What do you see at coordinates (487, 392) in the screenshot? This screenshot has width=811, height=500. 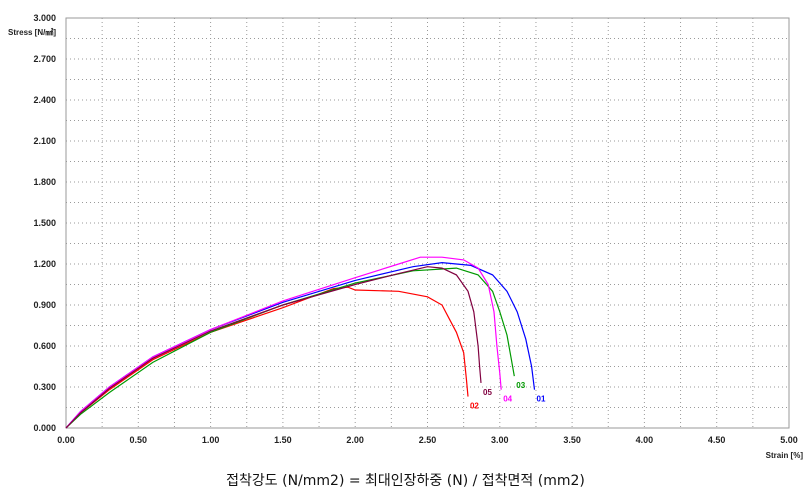 I see `series-label-05: 05` at bounding box center [487, 392].